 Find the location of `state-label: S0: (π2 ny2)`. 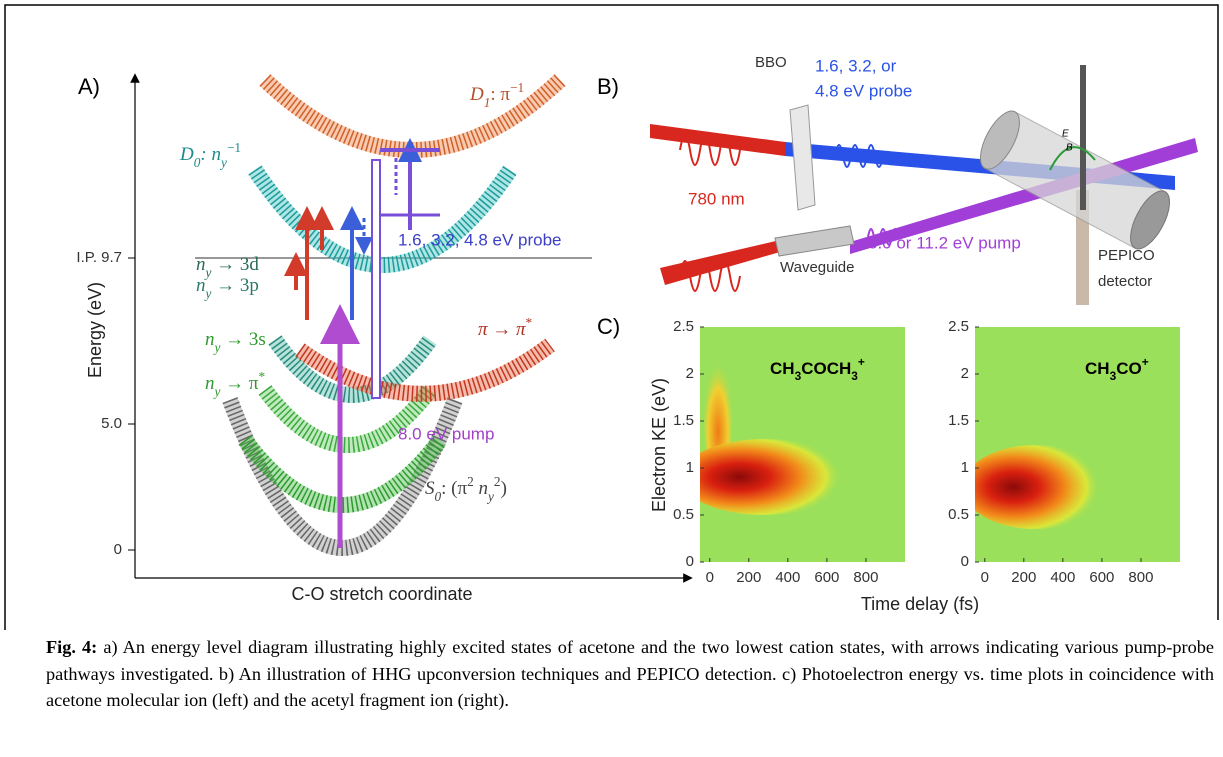

state-label: S0: (π2 ny2) is located at coordinates (466, 489).